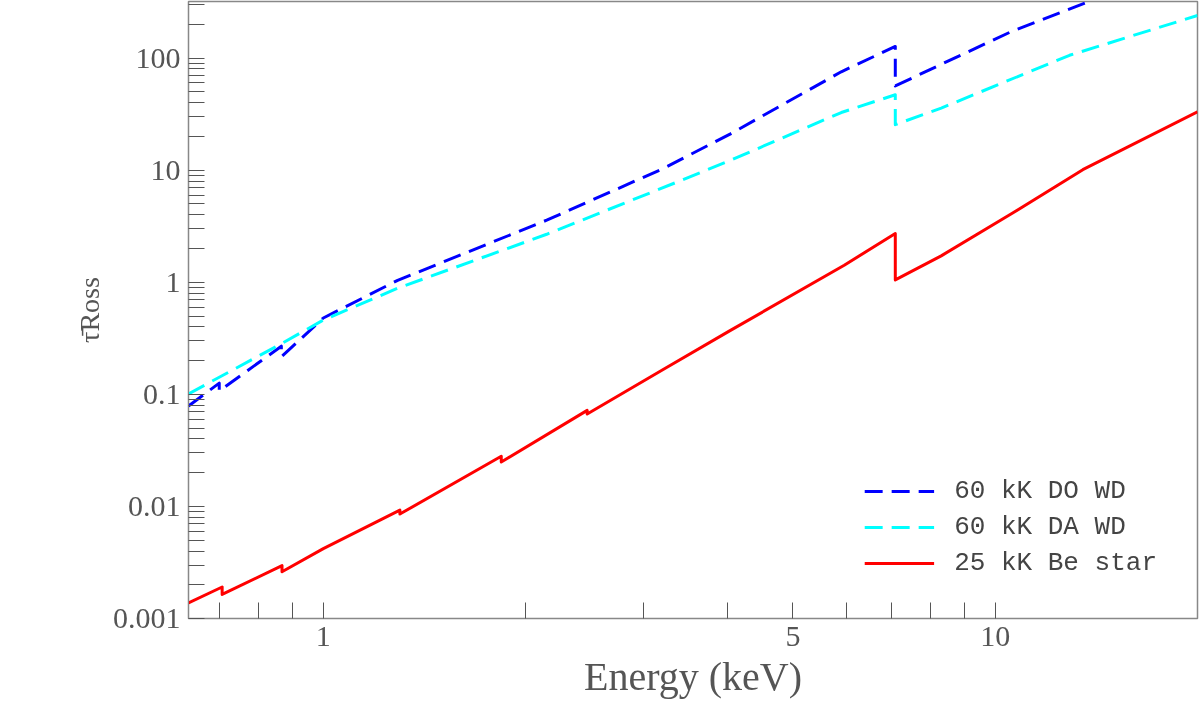  What do you see at coordinates (162, 393) in the screenshot?
I see `y-tick-label: 0.1` at bounding box center [162, 393].